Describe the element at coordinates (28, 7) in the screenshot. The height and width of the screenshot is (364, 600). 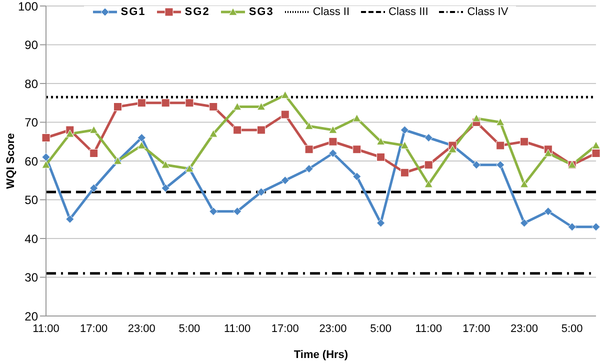
I see `y-tick-label: 100` at that location.